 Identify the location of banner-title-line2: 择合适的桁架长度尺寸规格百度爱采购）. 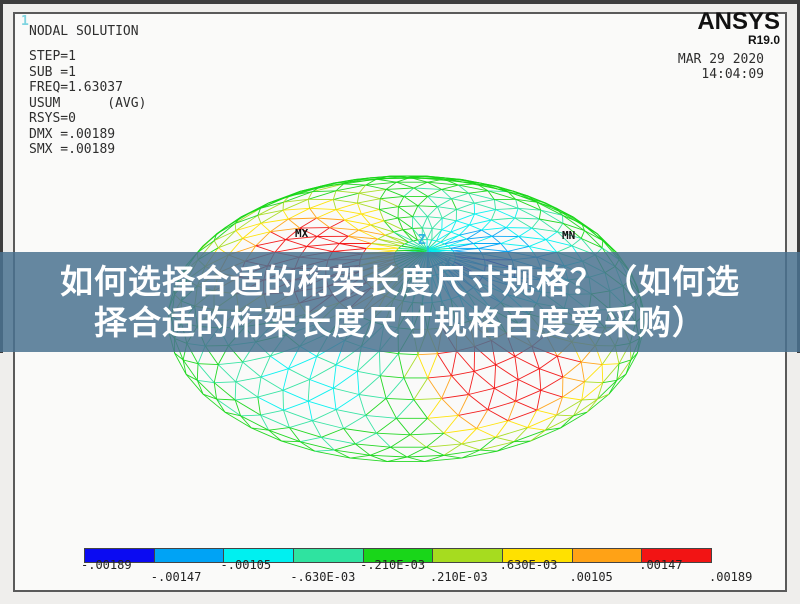
(400, 322).